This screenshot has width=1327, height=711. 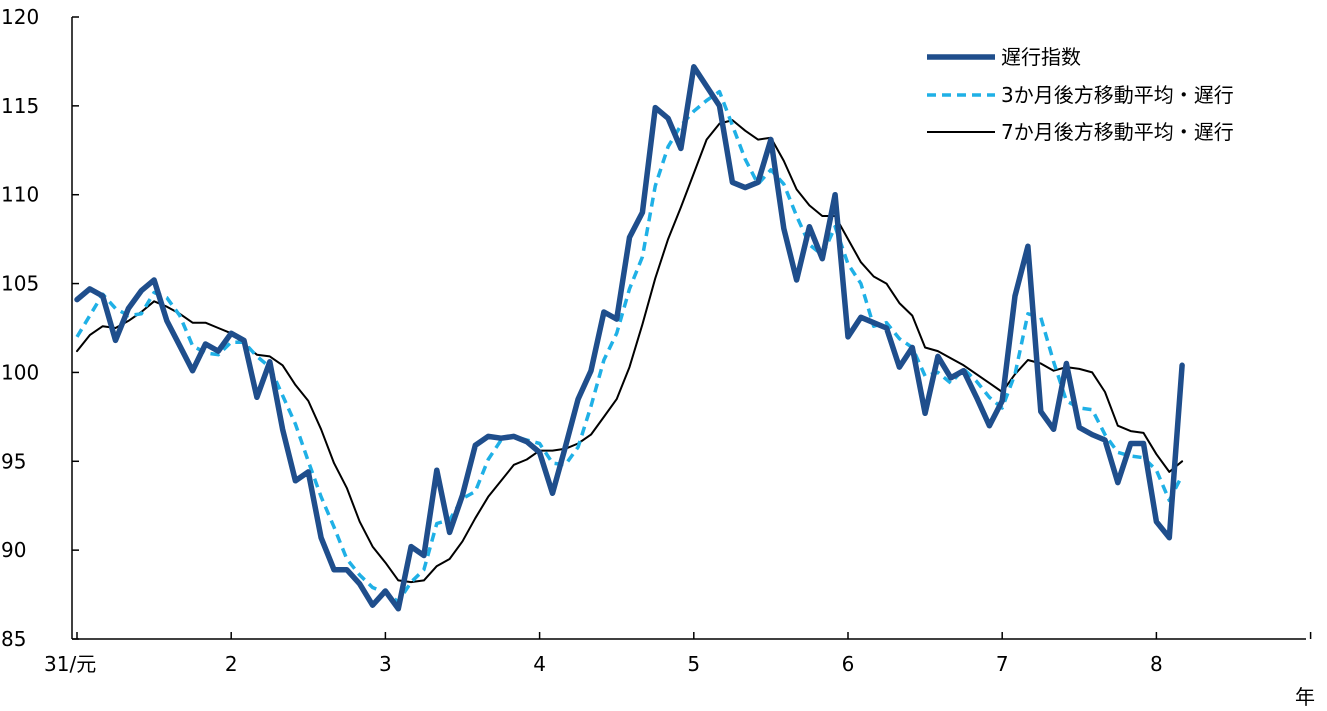 I want to click on y-tick-label: 95, so click(x=13, y=461).